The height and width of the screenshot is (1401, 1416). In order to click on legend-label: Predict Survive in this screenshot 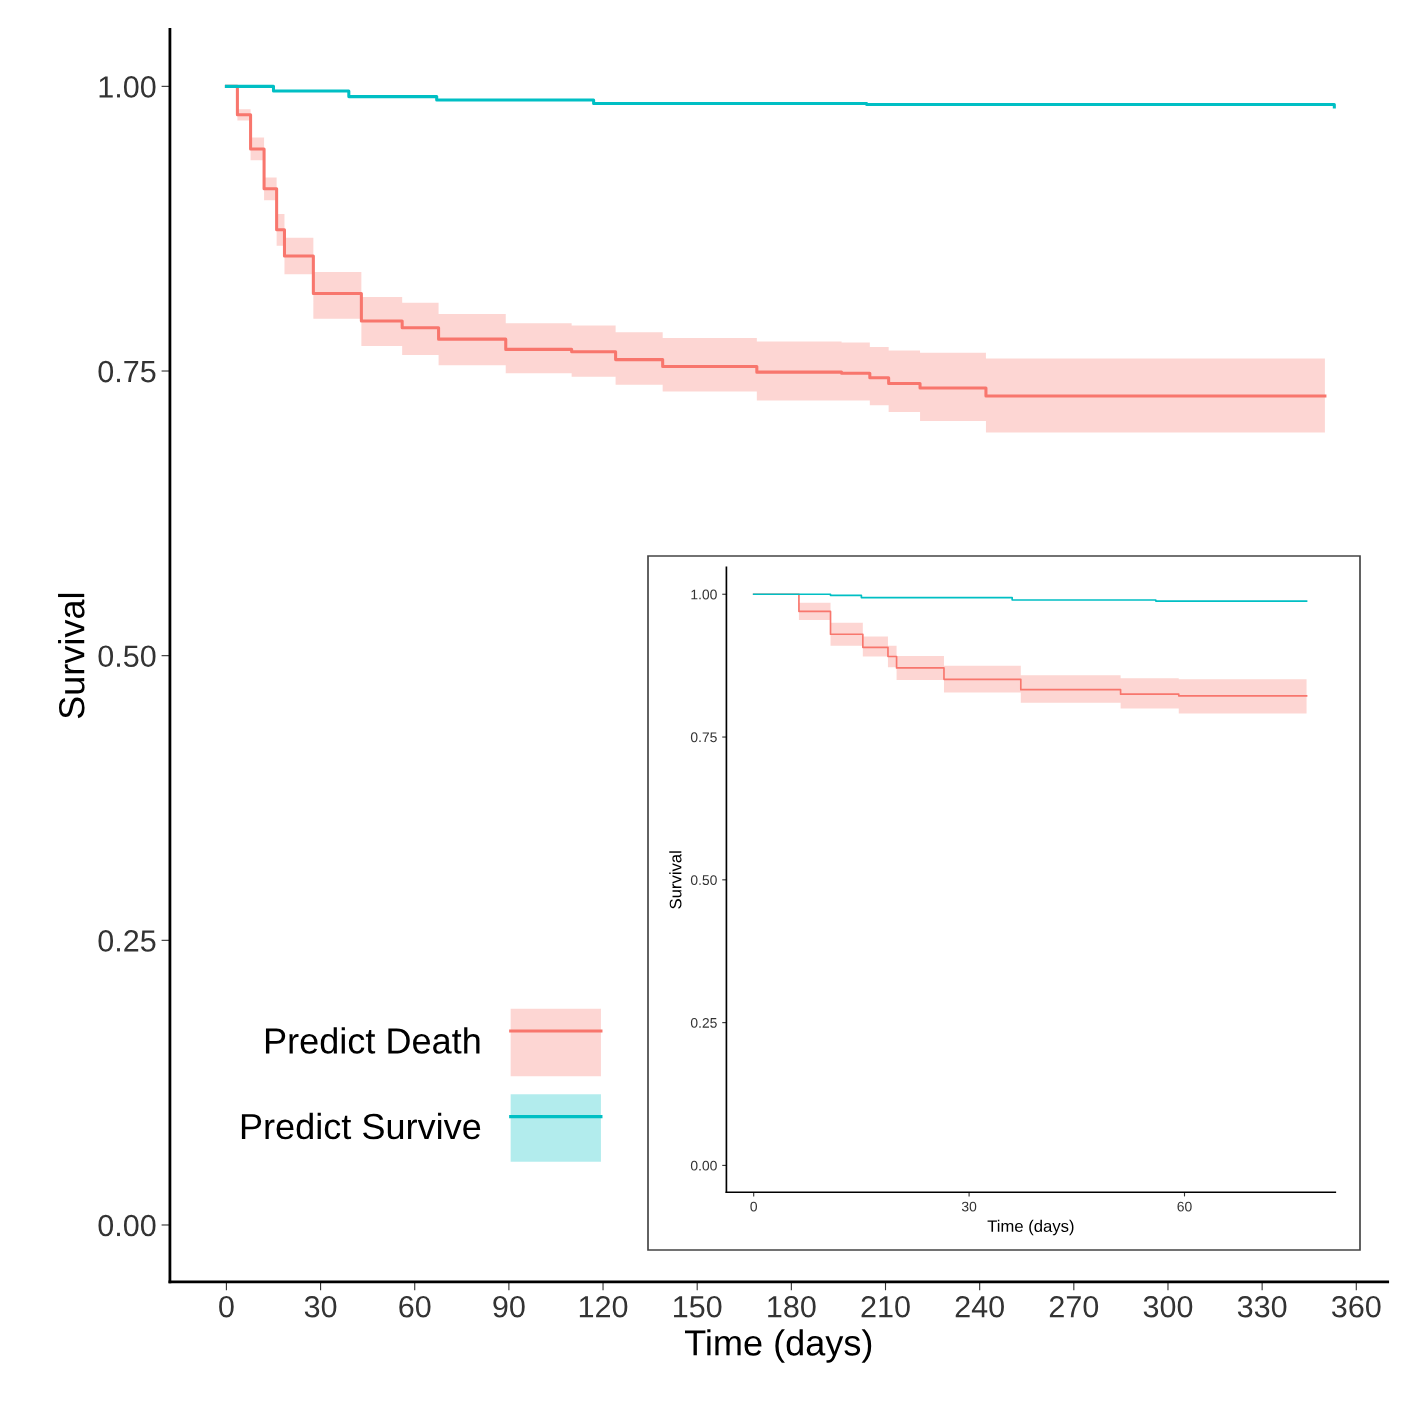, I will do `click(361, 1126)`.